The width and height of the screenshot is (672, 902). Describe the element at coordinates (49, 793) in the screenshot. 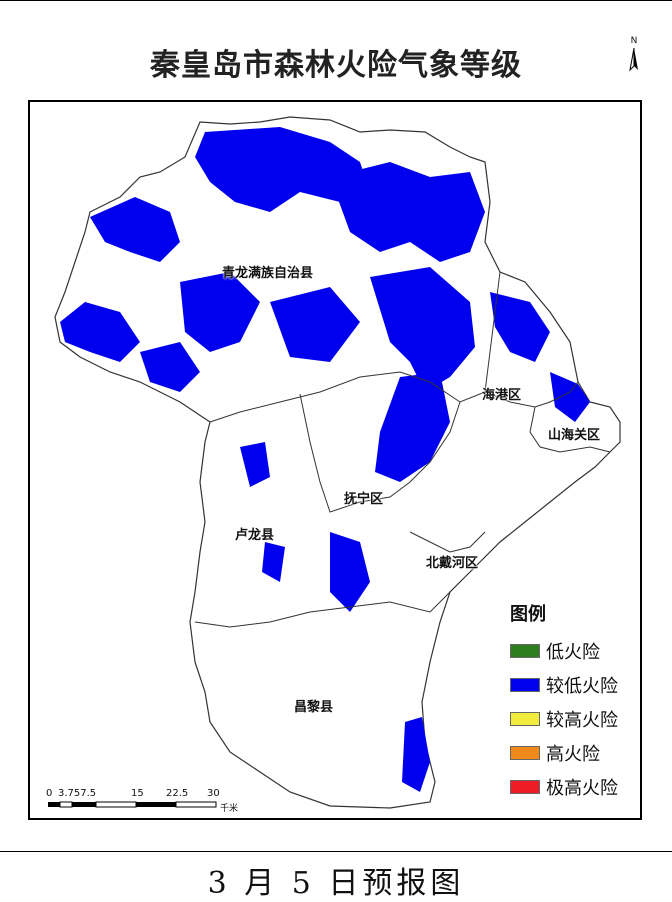

I see `scale-tick: 0` at that location.